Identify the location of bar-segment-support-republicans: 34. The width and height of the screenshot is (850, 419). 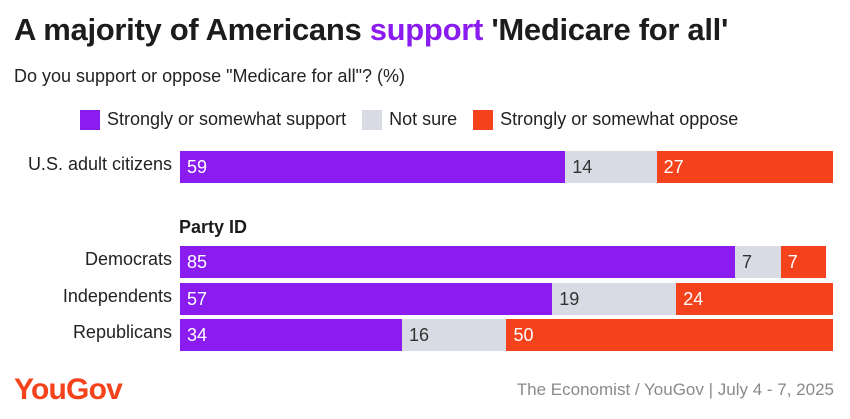
(291, 335).